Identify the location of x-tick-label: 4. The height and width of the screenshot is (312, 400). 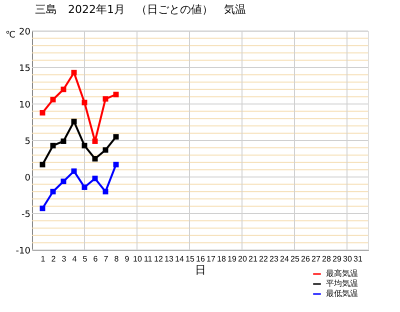
(75, 259).